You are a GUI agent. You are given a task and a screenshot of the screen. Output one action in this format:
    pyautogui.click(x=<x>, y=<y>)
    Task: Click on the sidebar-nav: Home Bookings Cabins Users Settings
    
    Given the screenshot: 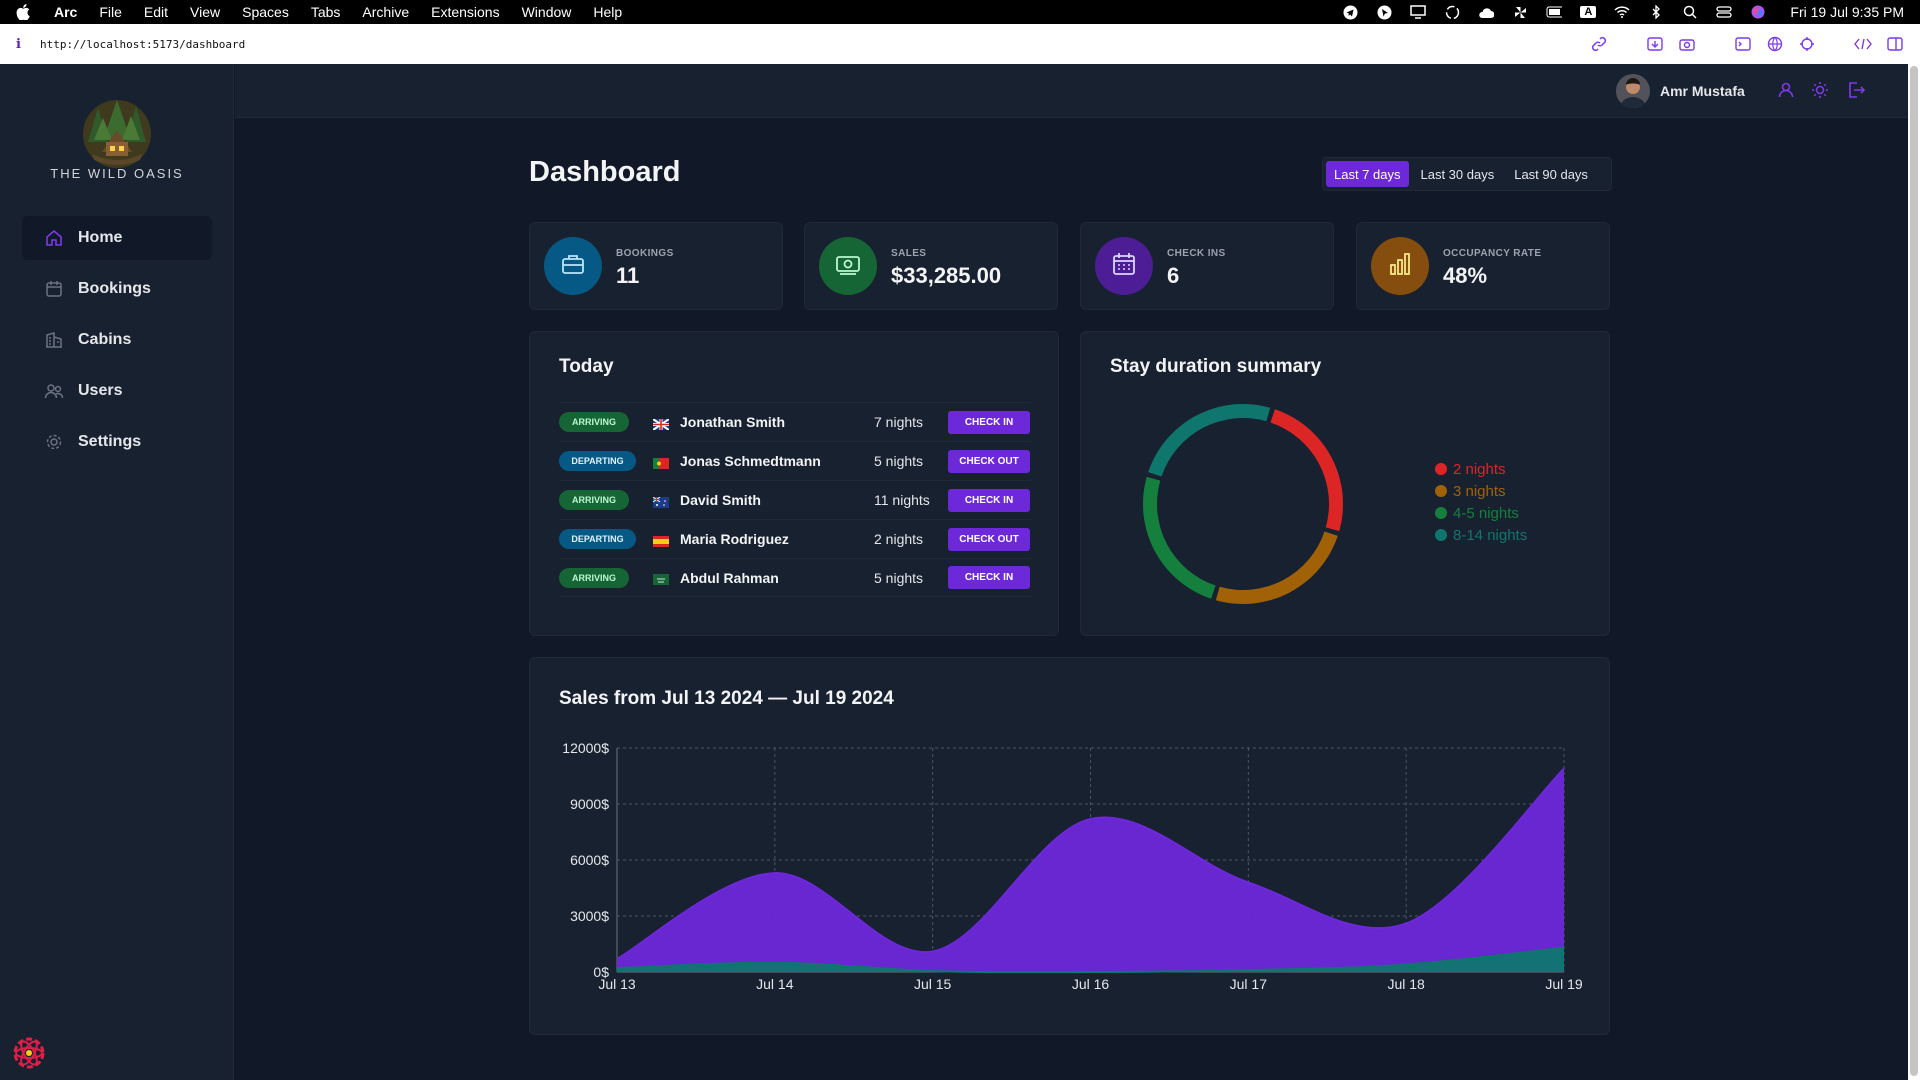 What is the action you would take?
    pyautogui.click(x=117, y=343)
    